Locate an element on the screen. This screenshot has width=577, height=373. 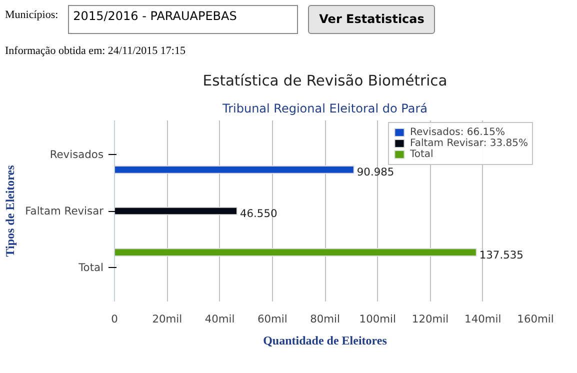
y-tick-label: Faltam Revisar is located at coordinates (64, 211).